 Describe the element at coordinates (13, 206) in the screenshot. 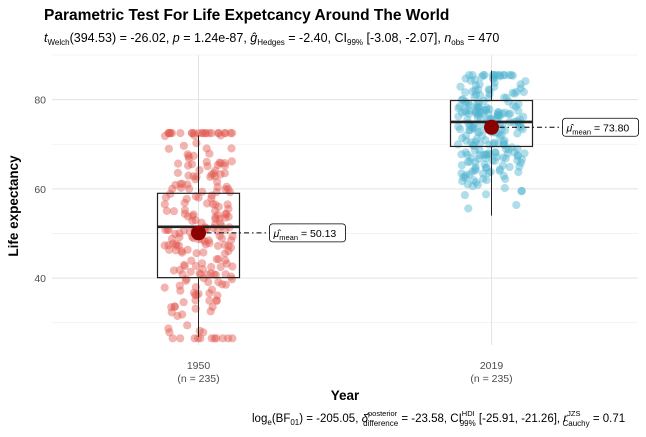

I see `y-axis-title: Life expectancy` at that location.